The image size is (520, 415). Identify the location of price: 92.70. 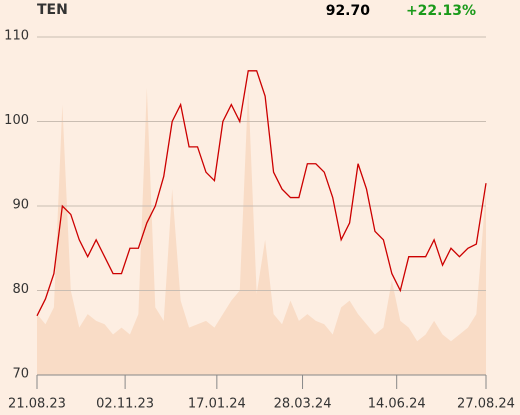
(348, 11).